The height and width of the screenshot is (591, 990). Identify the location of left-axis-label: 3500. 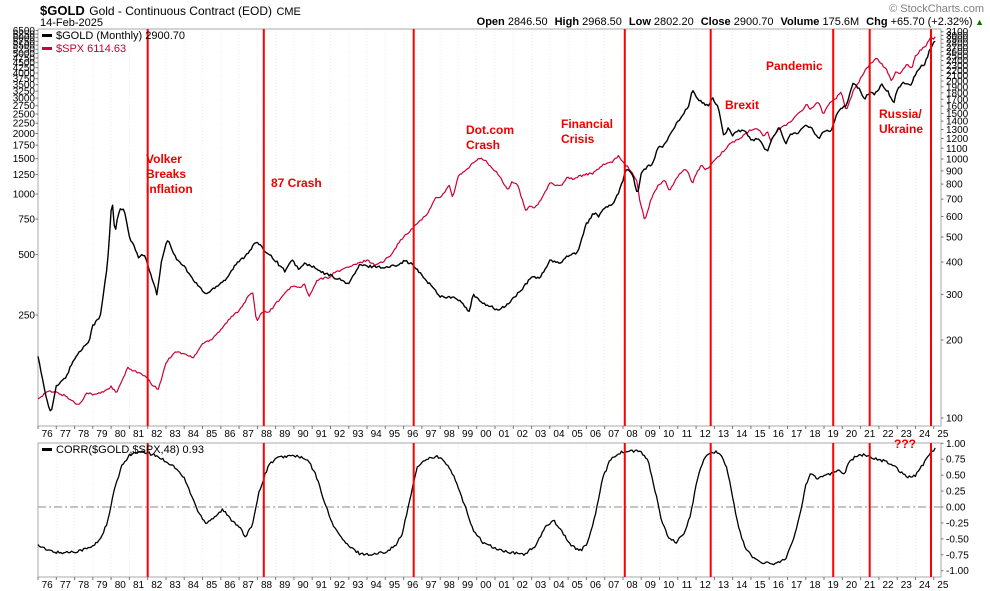
(24, 85).